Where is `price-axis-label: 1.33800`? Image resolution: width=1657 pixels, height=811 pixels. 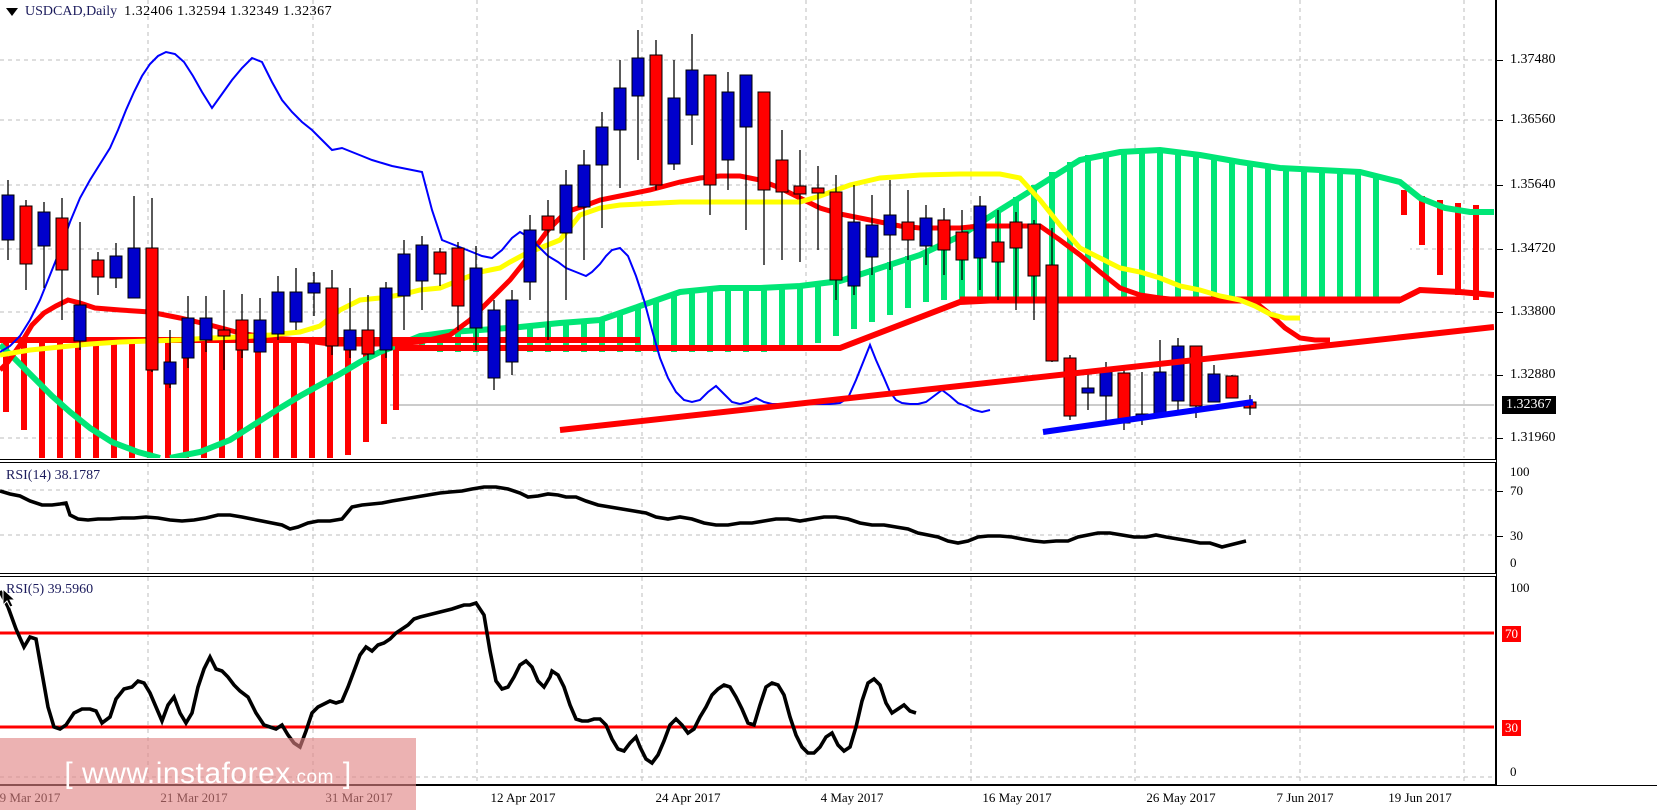
price-axis-label: 1.33800 is located at coordinates (1533, 311).